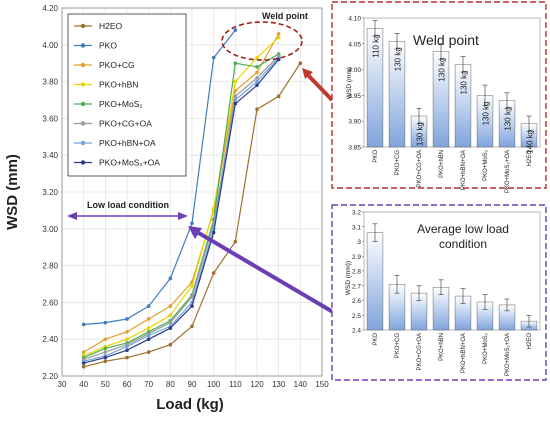 This screenshot has height=424, width=550. I want to click on inset-y-tick-label: 3.2, so click(356, 213).